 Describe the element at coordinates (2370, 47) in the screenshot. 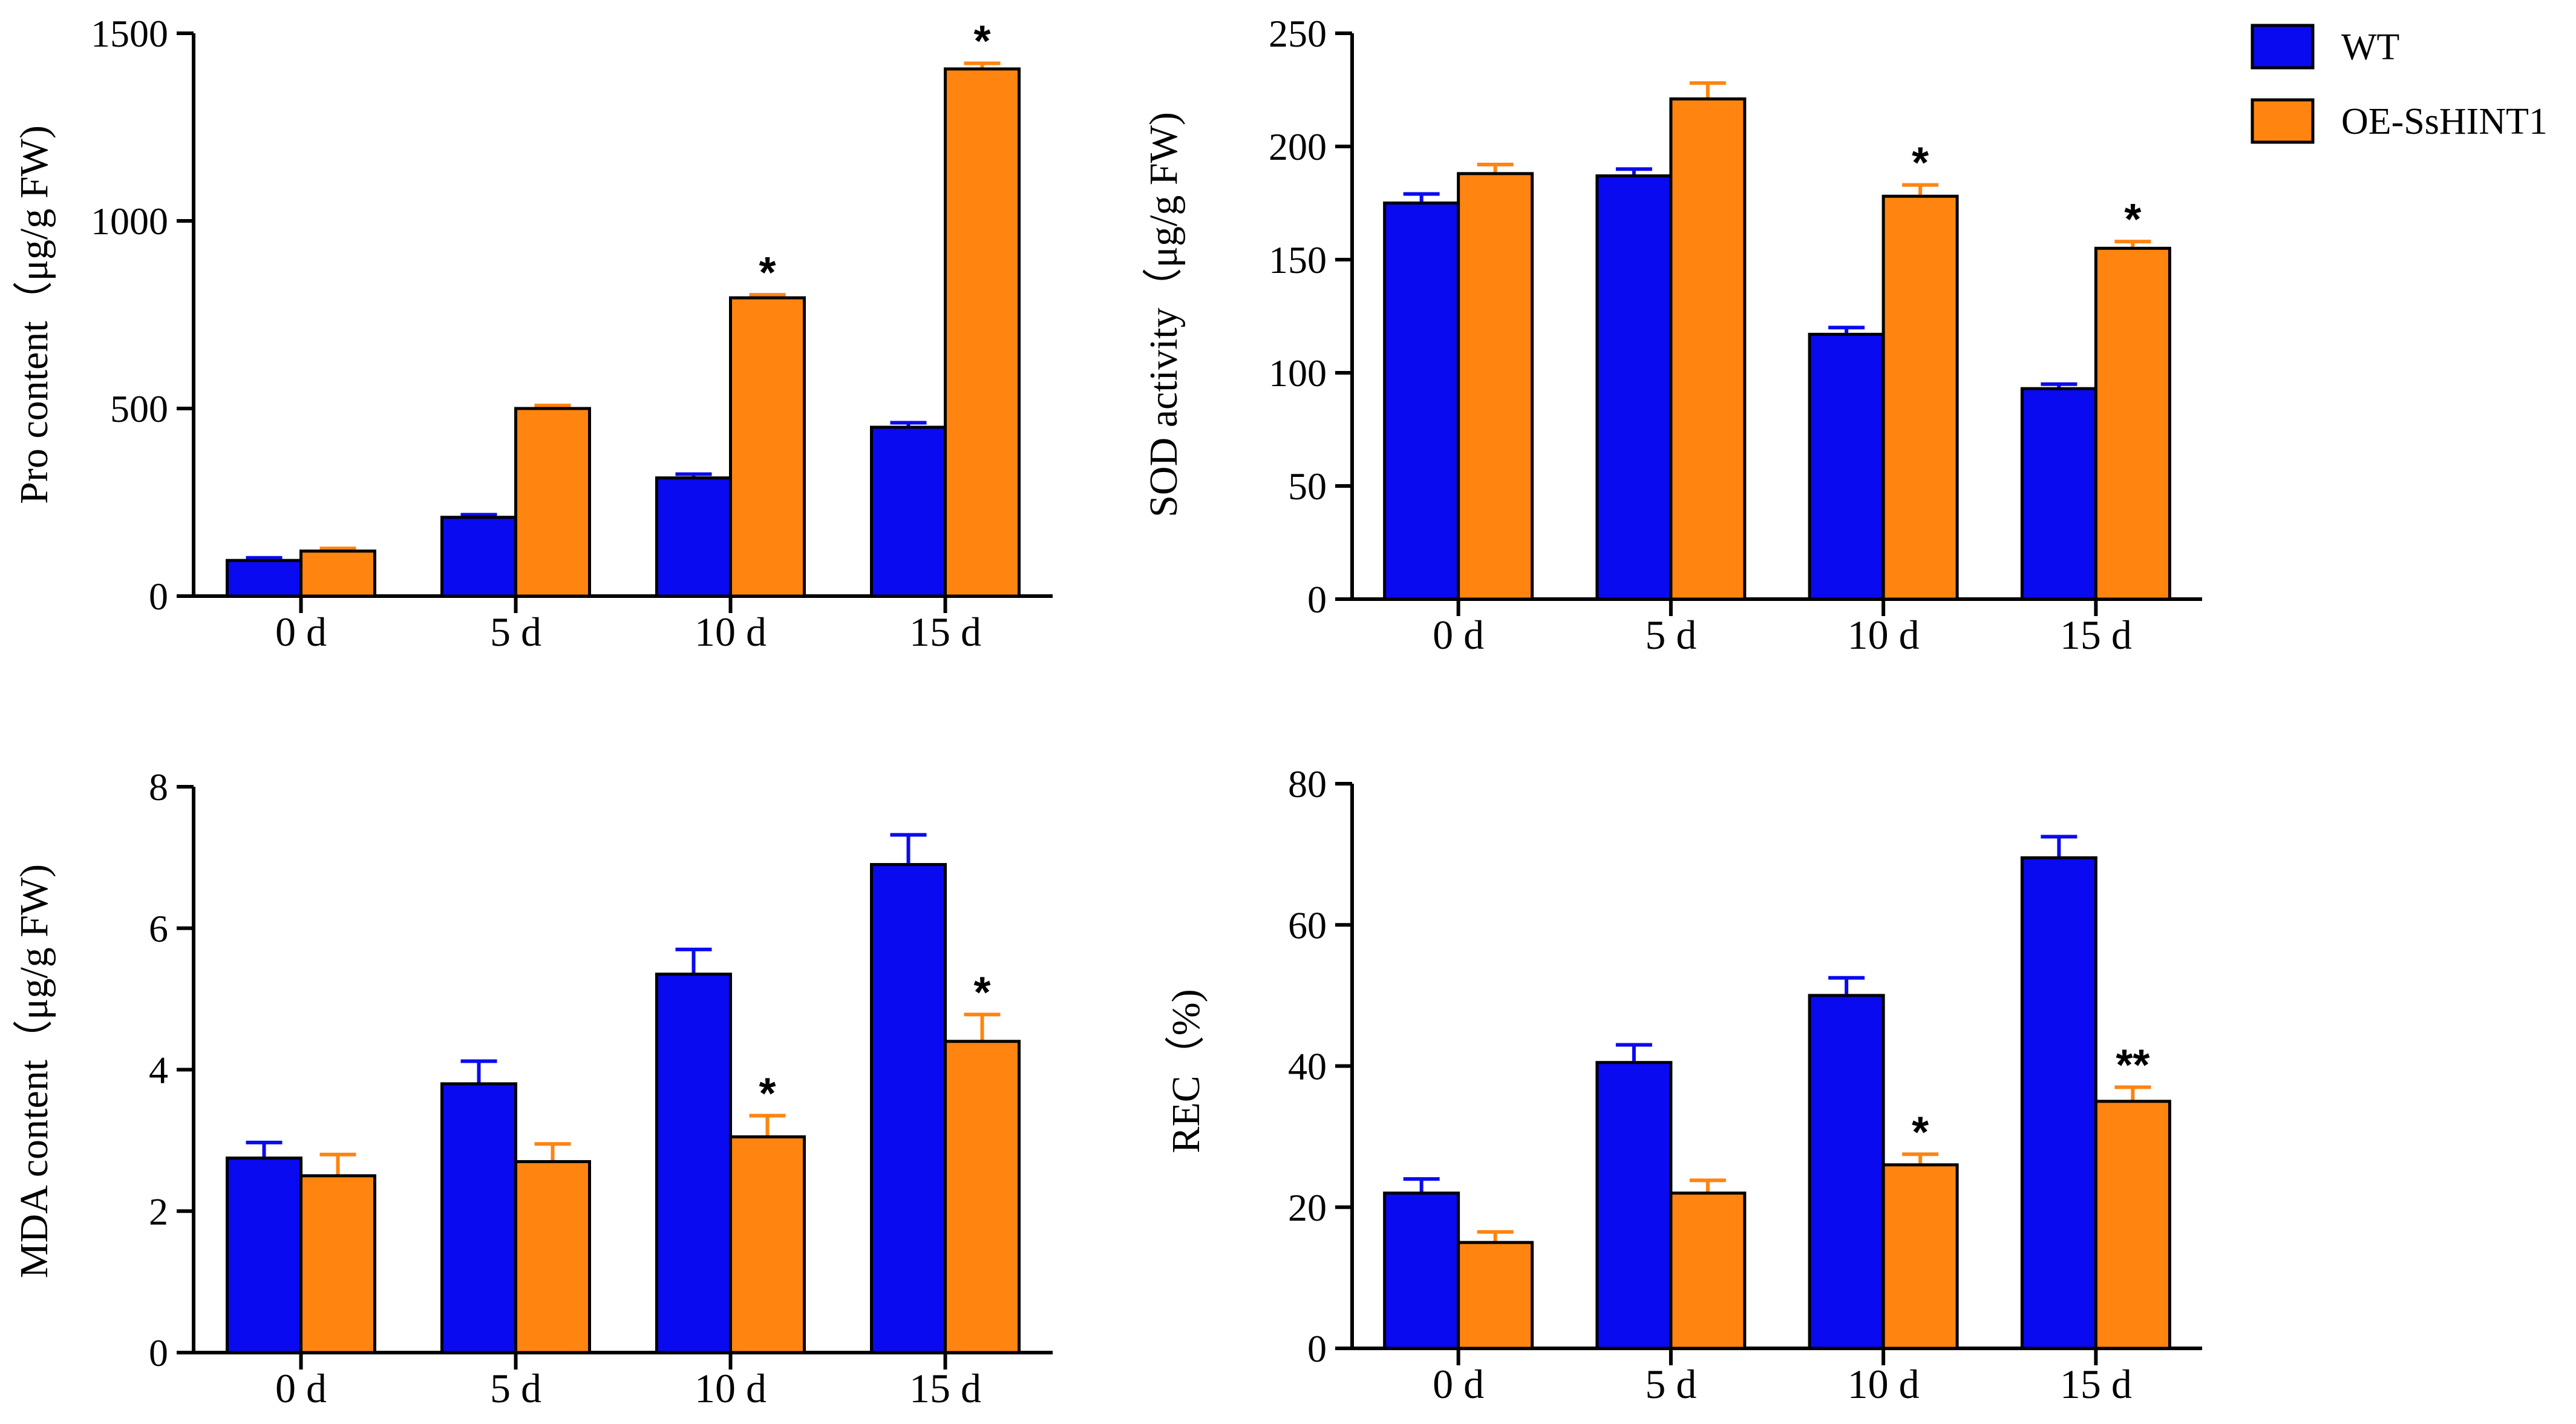

I see `legend-label-wt: WT` at that location.